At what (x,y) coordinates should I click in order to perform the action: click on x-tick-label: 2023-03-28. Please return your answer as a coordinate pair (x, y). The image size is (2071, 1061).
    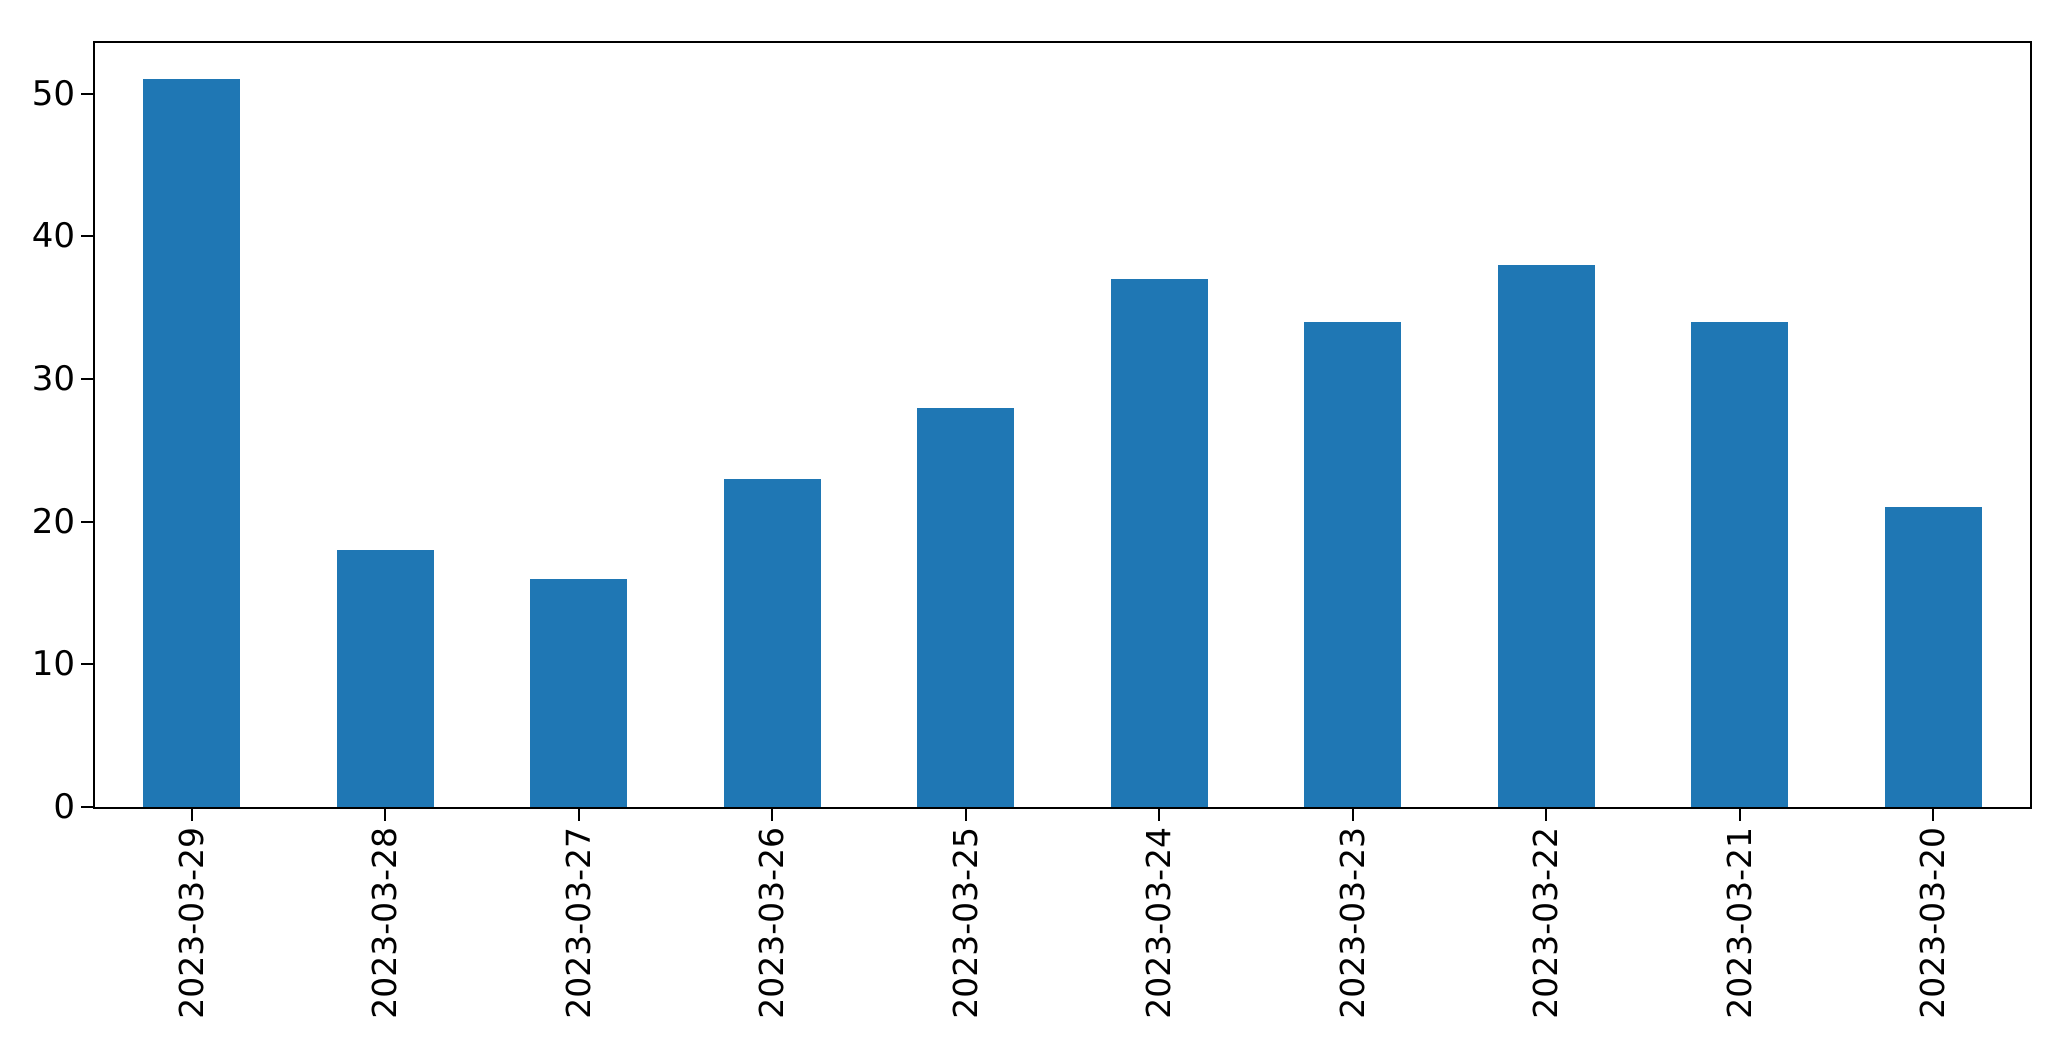
    Looking at the image, I should click on (385, 923).